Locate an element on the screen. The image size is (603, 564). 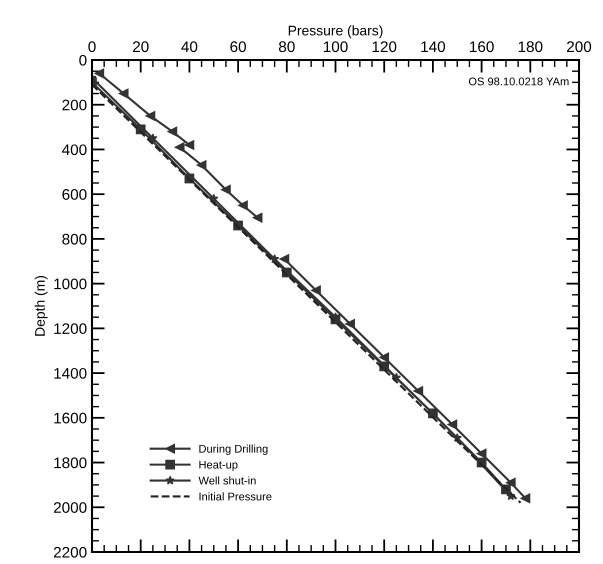
x-tick-label: 180 is located at coordinates (530, 46).